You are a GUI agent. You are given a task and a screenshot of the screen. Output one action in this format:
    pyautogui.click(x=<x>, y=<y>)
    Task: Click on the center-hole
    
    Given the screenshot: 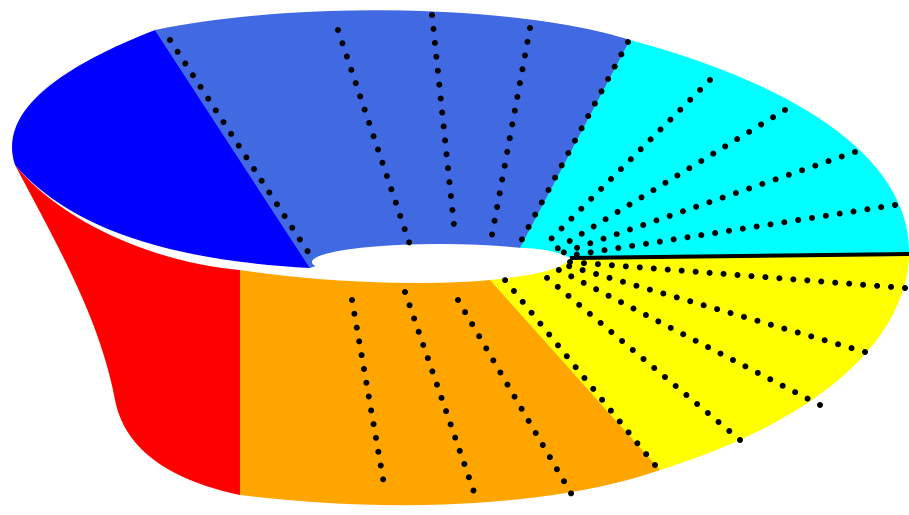 What is the action you would take?
    pyautogui.click(x=440, y=262)
    